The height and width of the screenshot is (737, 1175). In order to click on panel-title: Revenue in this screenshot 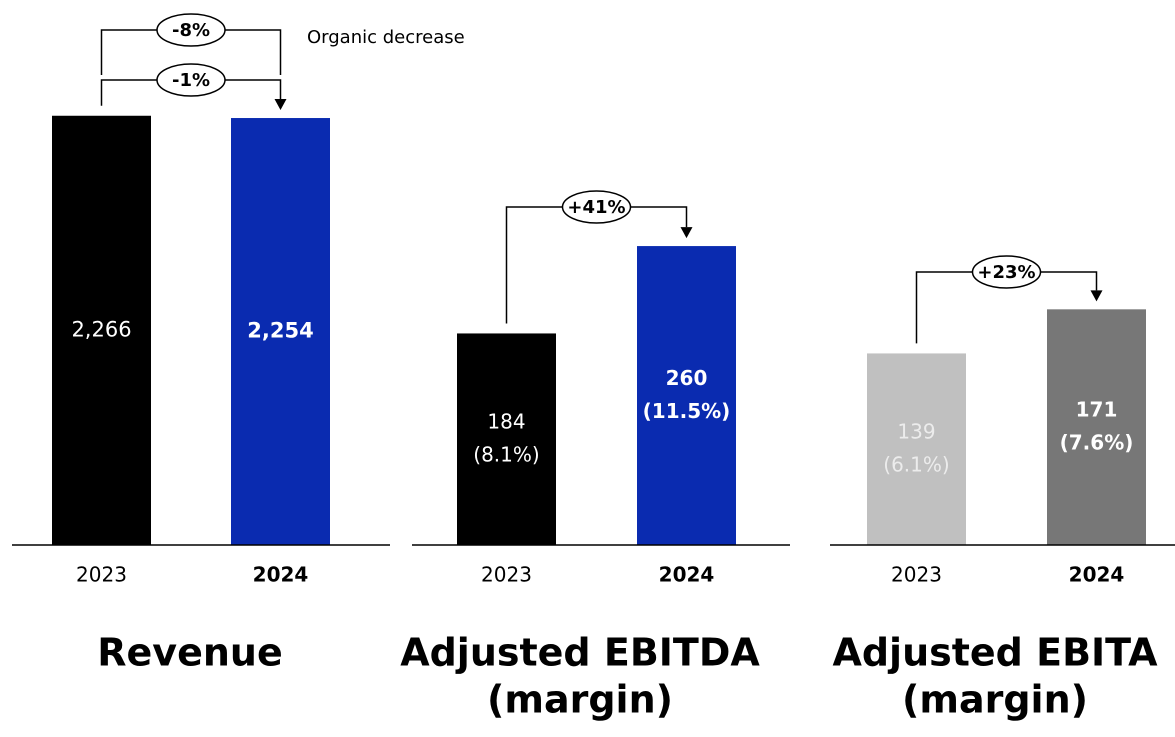, I will do `click(189, 653)`.